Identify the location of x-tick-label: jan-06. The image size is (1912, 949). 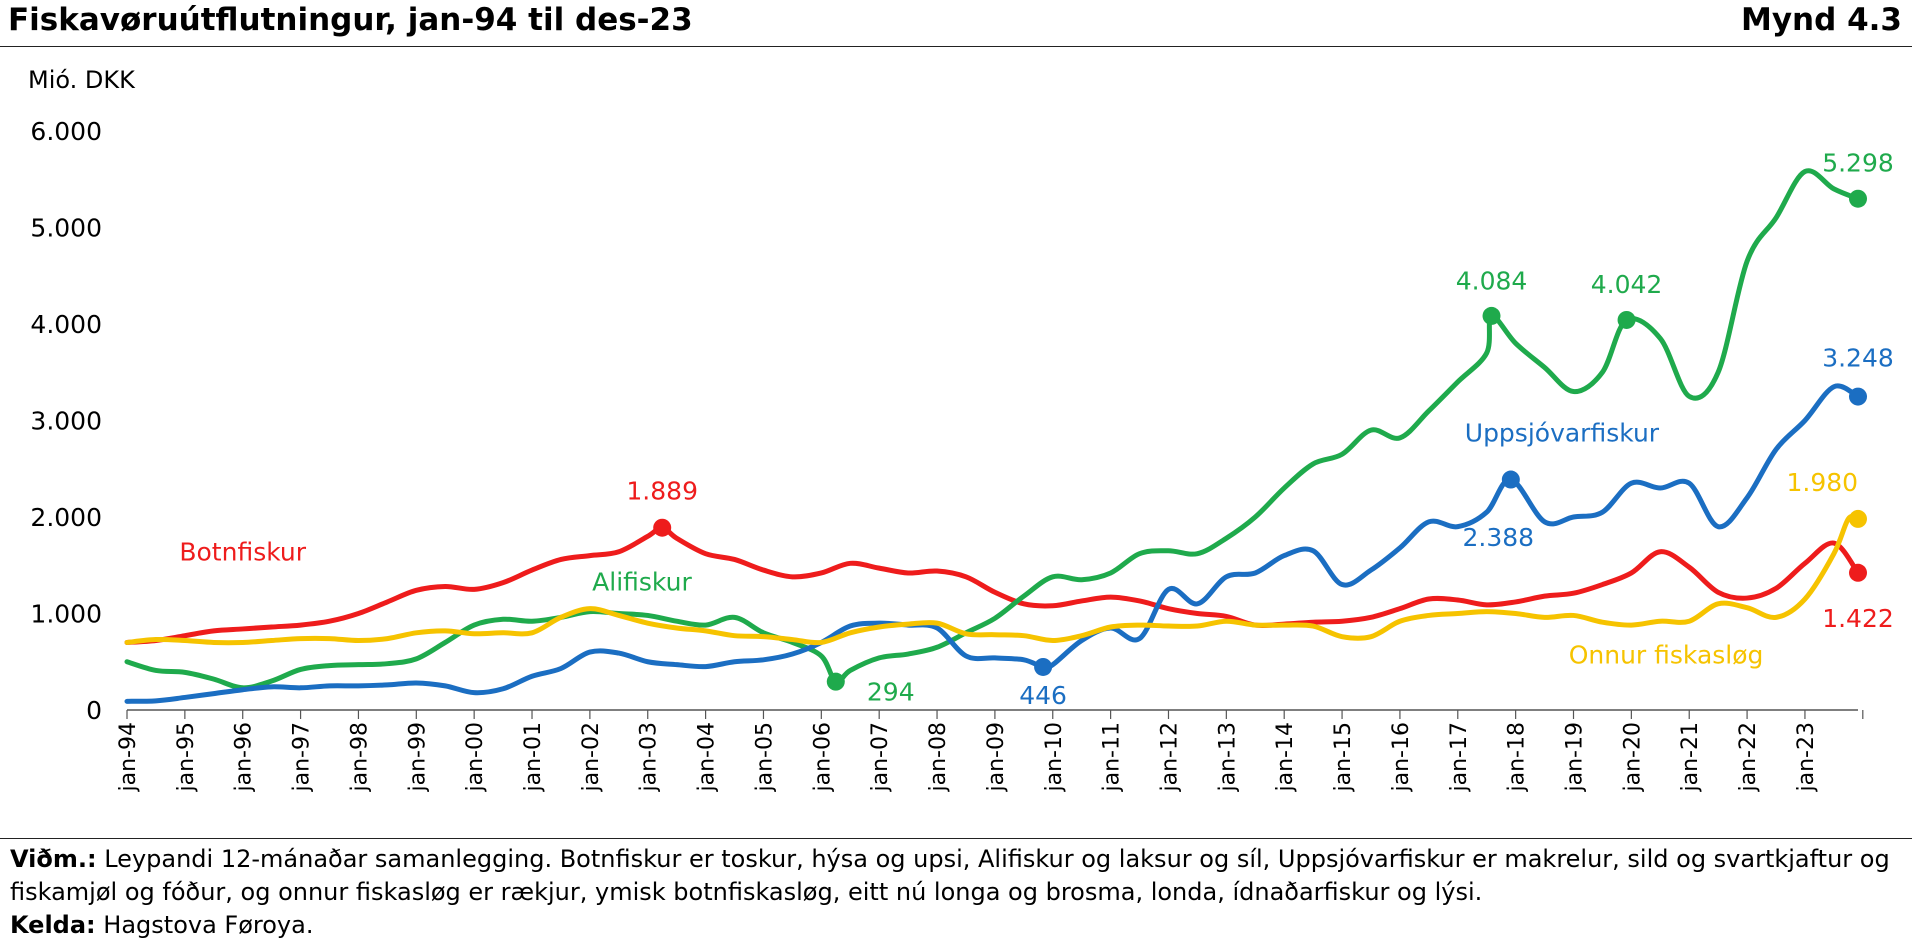
(822, 757).